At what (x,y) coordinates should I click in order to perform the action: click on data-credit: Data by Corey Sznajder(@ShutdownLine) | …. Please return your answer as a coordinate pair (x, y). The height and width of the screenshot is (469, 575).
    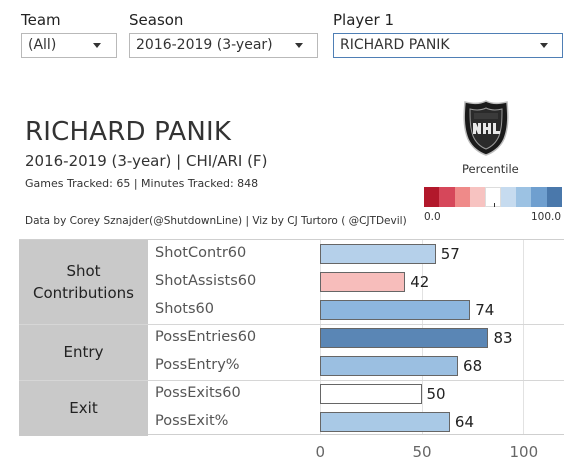
    Looking at the image, I should click on (216, 221).